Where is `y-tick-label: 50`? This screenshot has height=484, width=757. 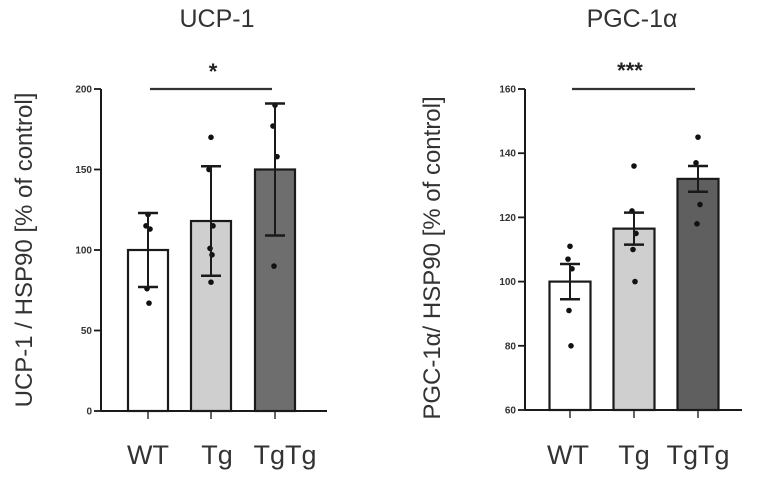
y-tick-label: 50 is located at coordinates (87, 331).